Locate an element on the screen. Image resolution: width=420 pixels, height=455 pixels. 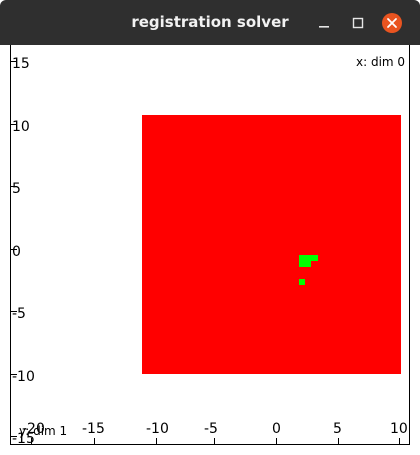
minimize-button is located at coordinates (324, 23).